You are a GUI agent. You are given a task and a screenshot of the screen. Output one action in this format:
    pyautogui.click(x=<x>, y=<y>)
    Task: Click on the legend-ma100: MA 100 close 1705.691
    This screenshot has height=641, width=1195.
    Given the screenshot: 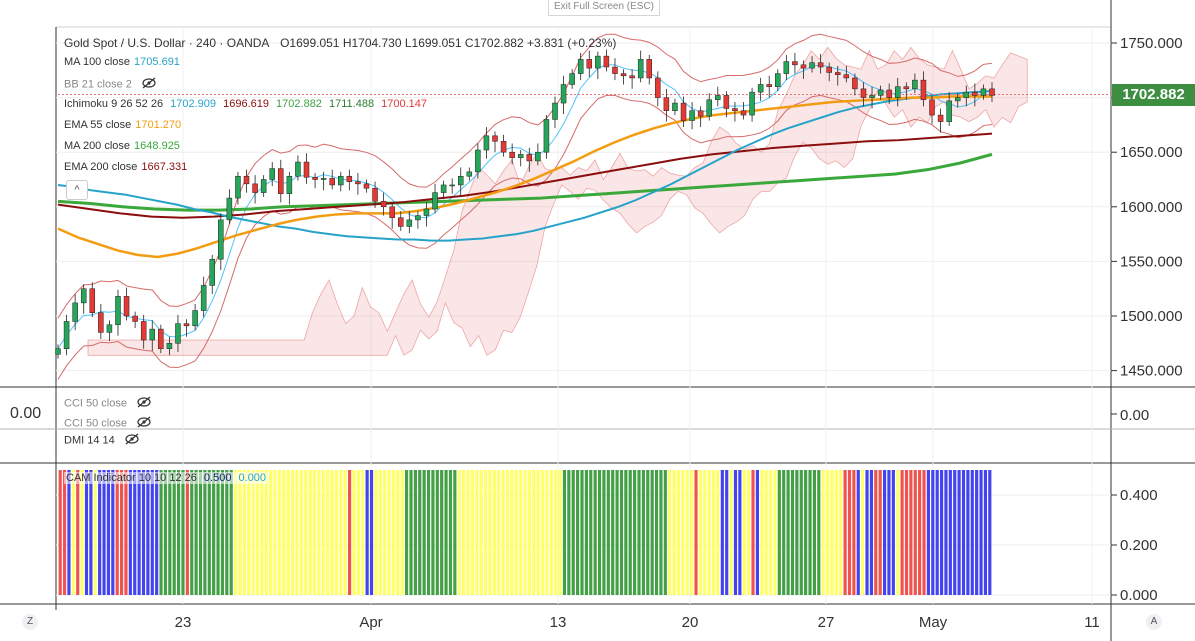 What is the action you would take?
    pyautogui.click(x=122, y=62)
    